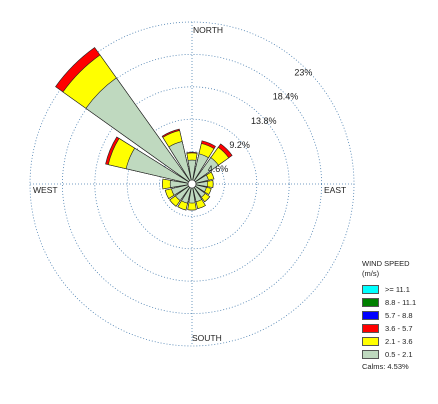  I want to click on petal-292.5-0.5-2.1, so click(159, 166).